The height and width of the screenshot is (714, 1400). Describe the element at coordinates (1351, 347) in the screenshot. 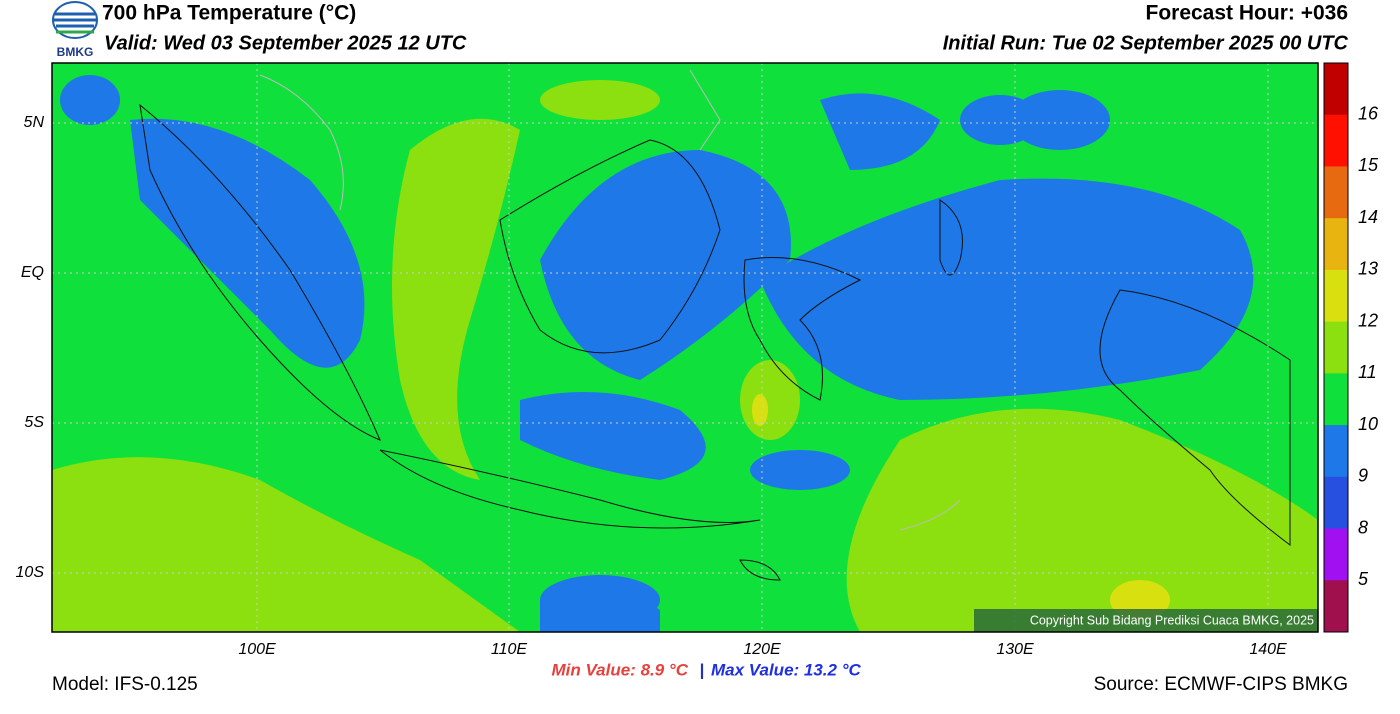

I see `colorbar: 16 15 14 13 12 11 10 9 8 5` at that location.